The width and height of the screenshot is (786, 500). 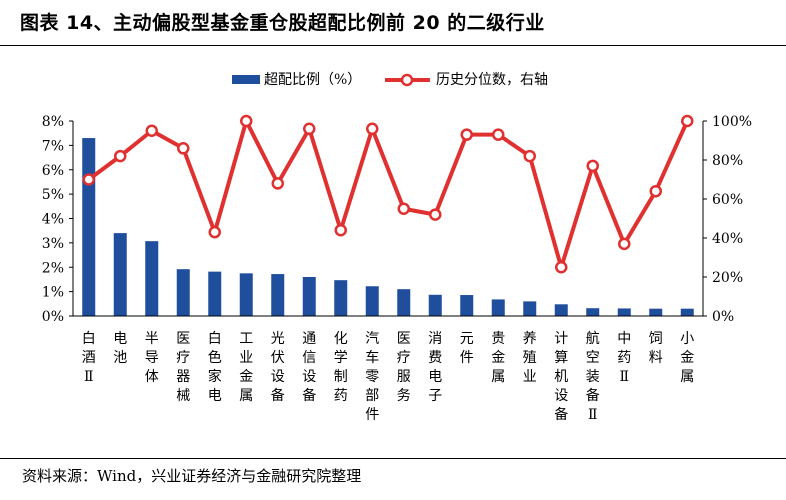 What do you see at coordinates (593, 377) in the screenshot?
I see `x-tick-label: 航空装备 Ⅱ` at bounding box center [593, 377].